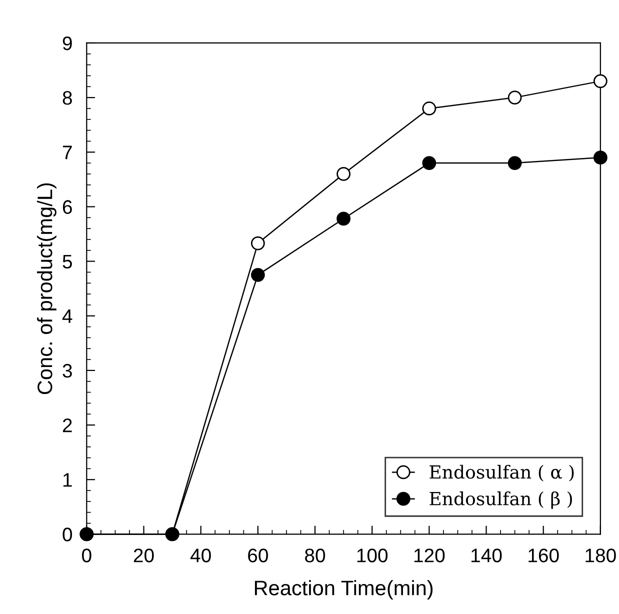 This screenshot has width=619, height=614. Describe the element at coordinates (87, 555) in the screenshot. I see `x-tick-label: 0` at that location.